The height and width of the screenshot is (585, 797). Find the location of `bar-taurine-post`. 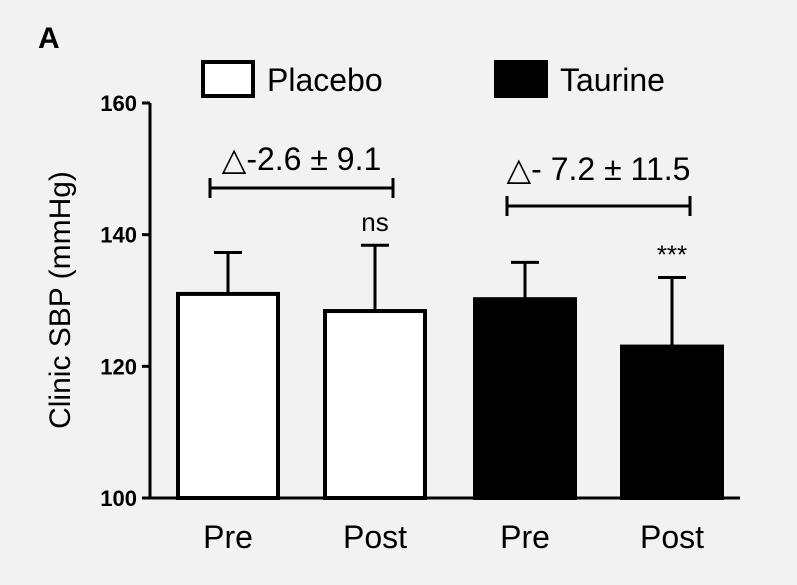

bar-taurine-post is located at coordinates (672, 422).